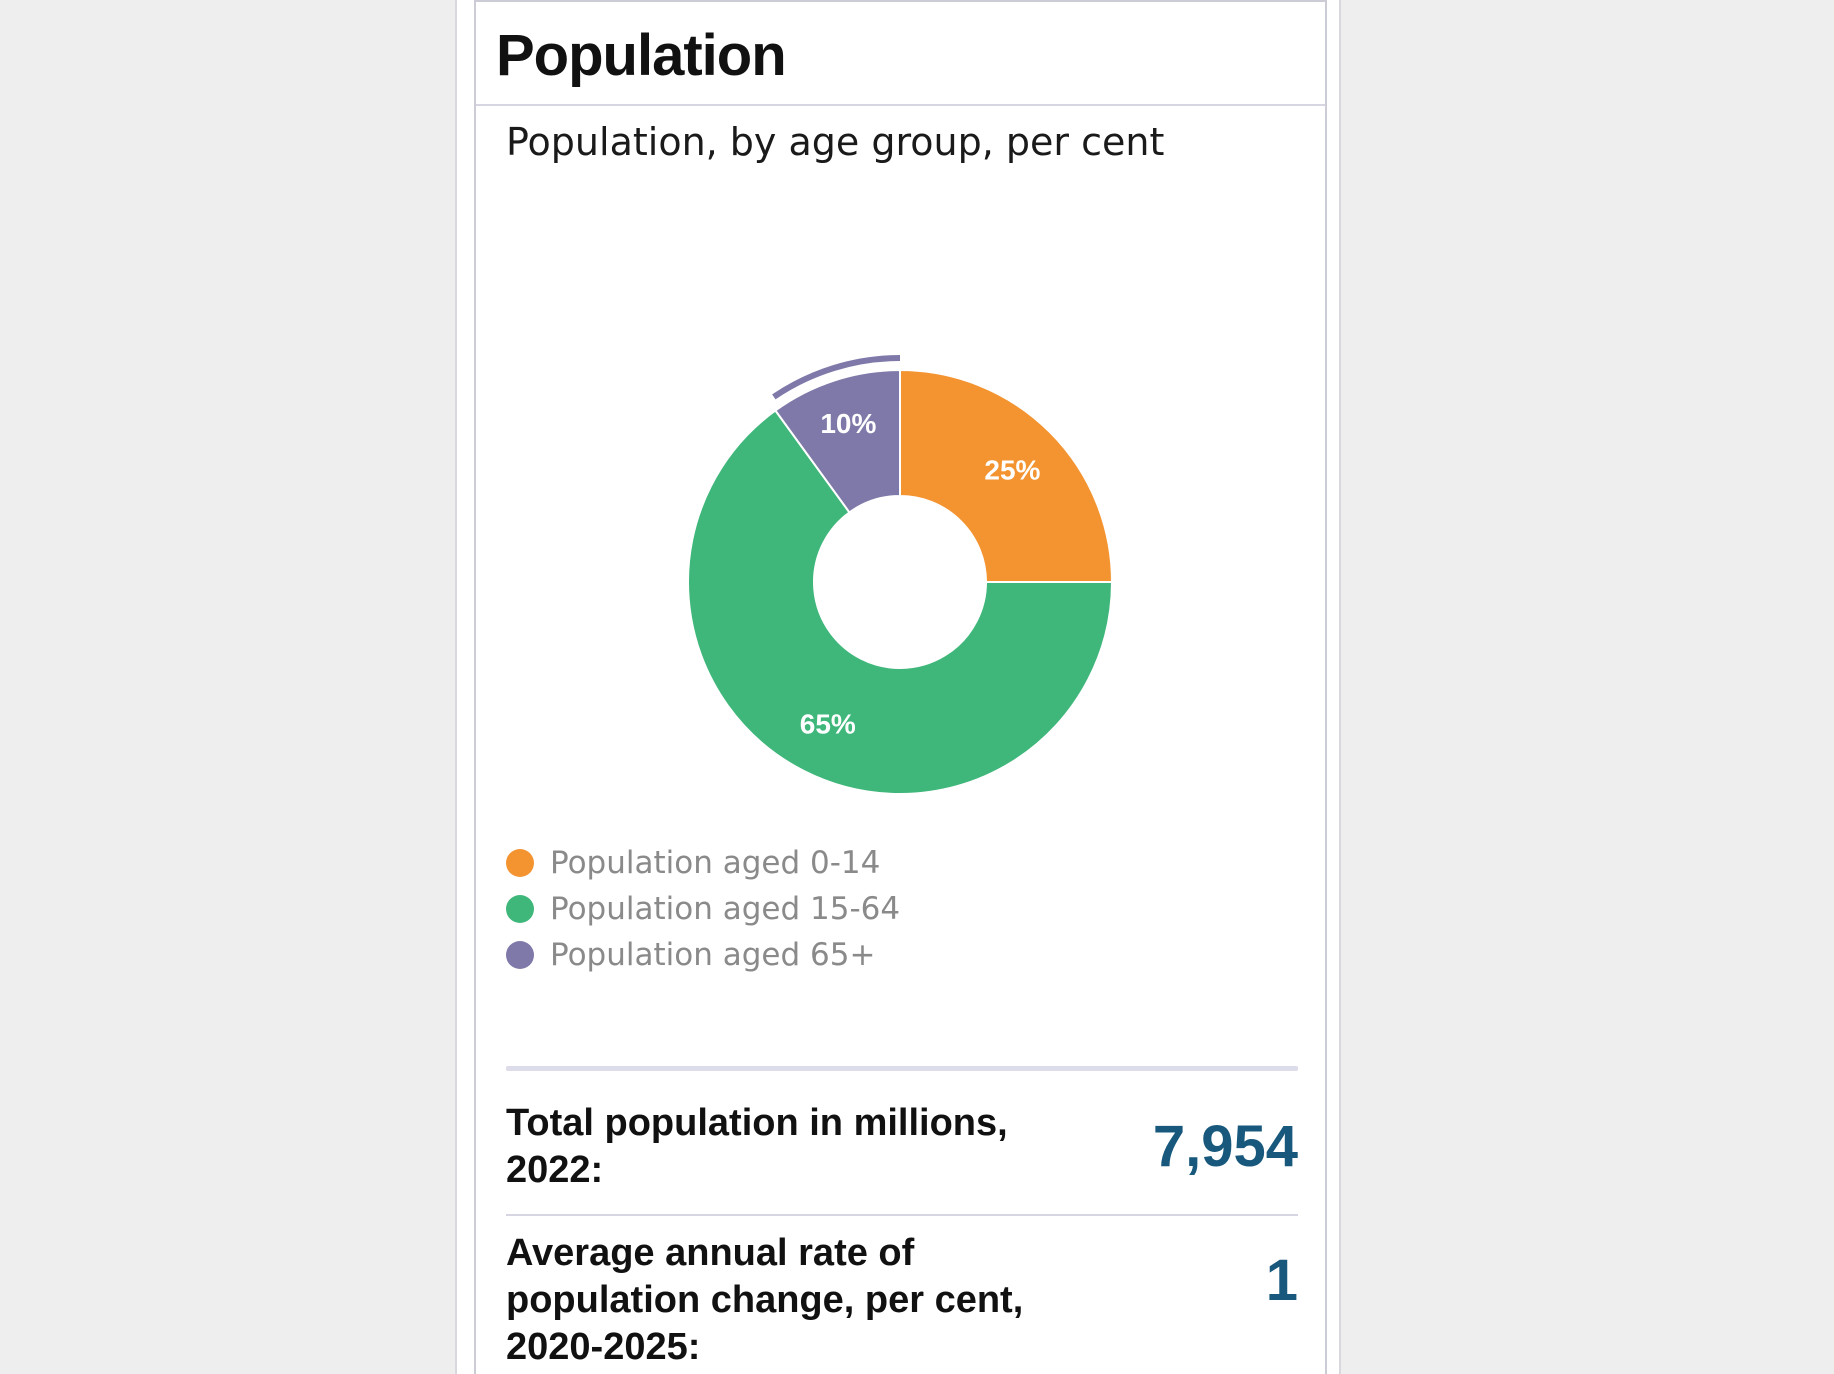 Image resolution: width=1834 pixels, height=1374 pixels. I want to click on legend-label-0-14: Population aged 0-14, so click(715, 863).